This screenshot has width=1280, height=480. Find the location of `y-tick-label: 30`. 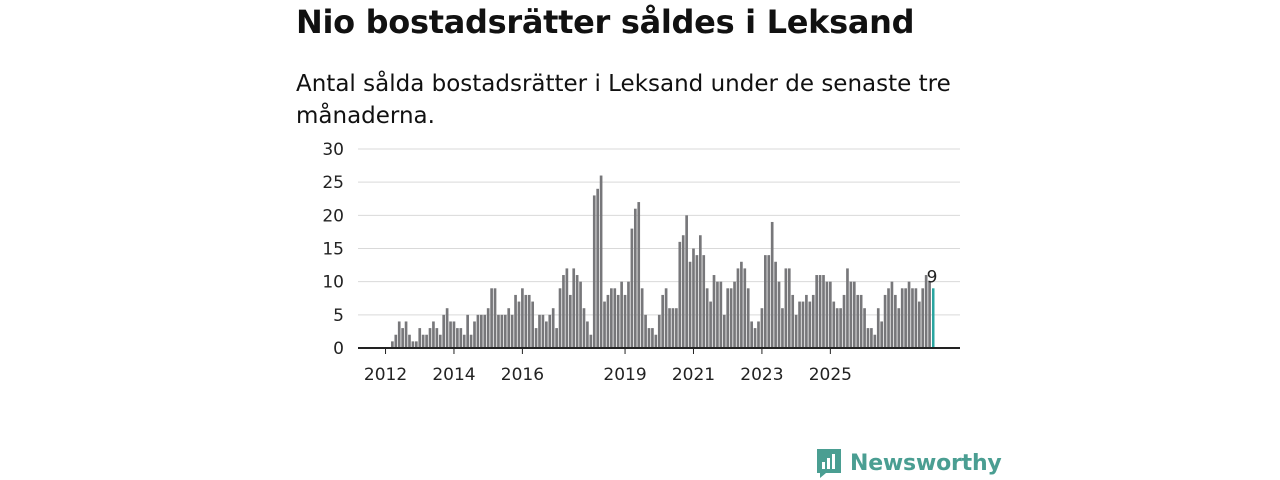

y-tick-label: 30 is located at coordinates (333, 150).